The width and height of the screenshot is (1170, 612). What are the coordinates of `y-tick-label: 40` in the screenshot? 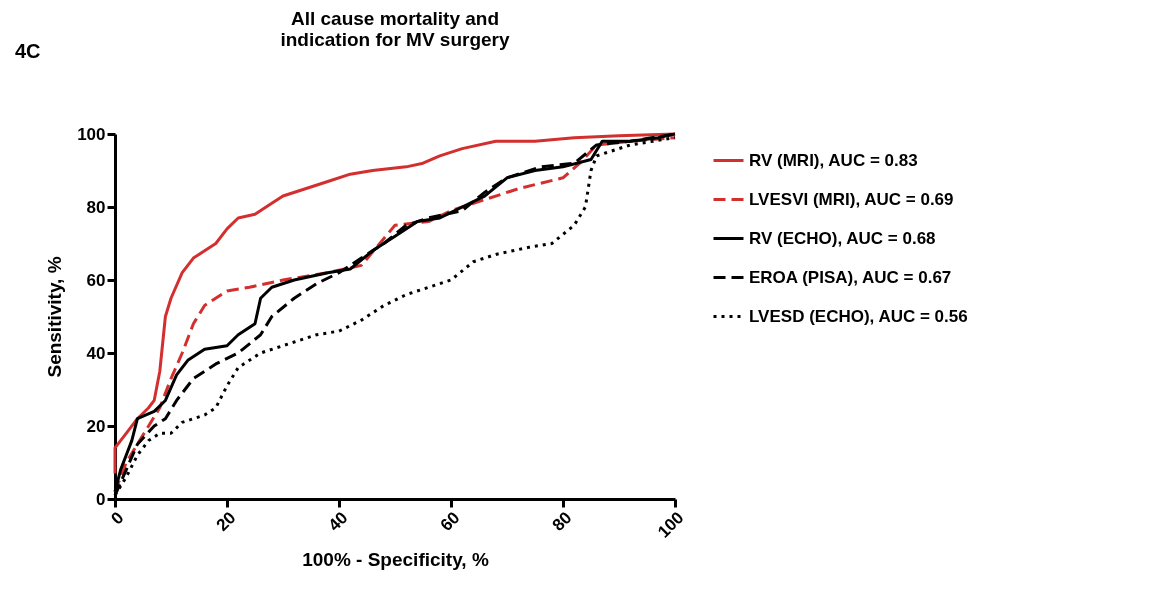 It's located at (96, 353).